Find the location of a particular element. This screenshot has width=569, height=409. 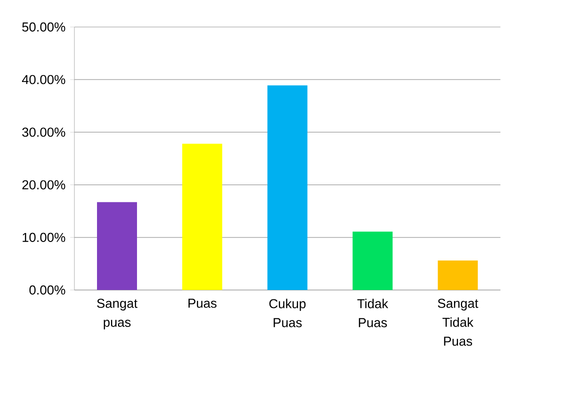

y-tick-label: 20.00% is located at coordinates (44, 185).